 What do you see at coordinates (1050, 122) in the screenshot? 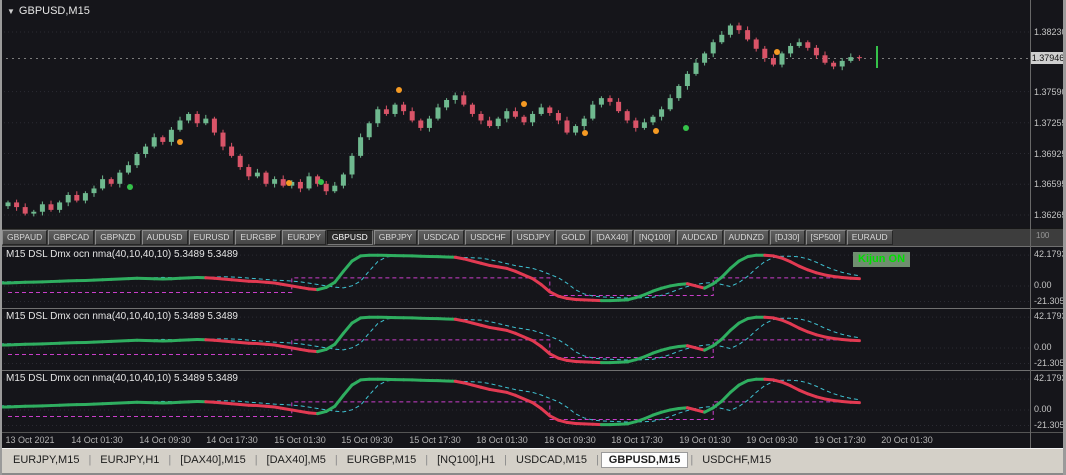
I see `price-axis-label: 1.37255` at bounding box center [1050, 122].